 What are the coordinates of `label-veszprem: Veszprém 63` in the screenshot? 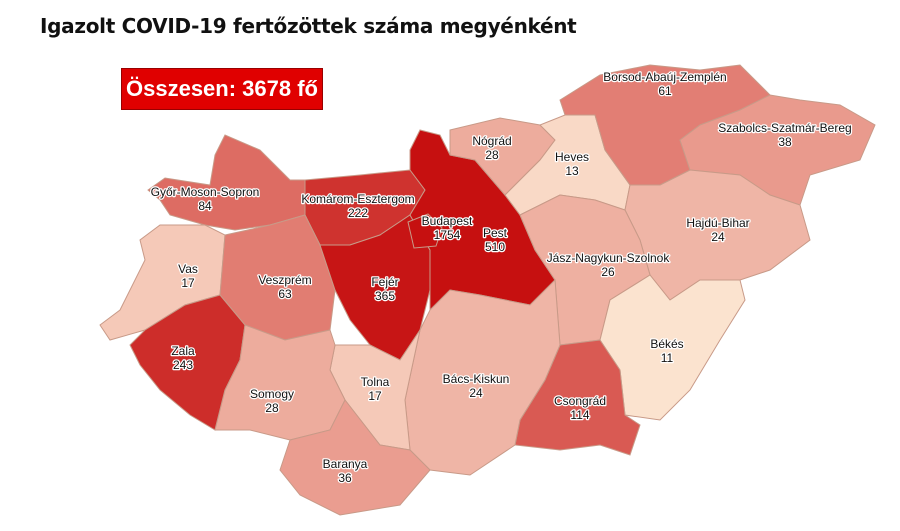 It's located at (284, 287).